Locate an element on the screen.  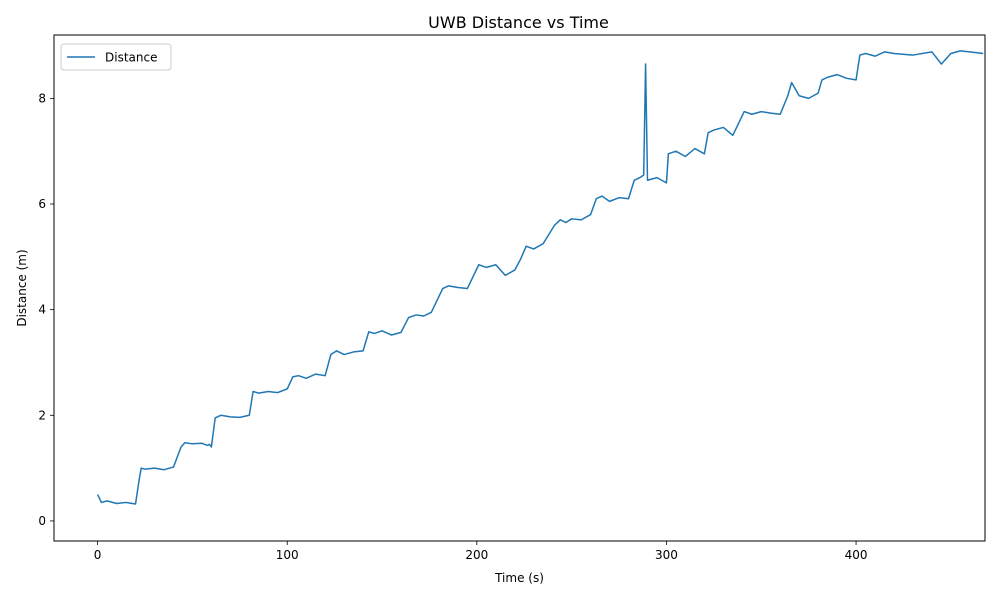
y-tick-label: 0 is located at coordinates (42, 521).